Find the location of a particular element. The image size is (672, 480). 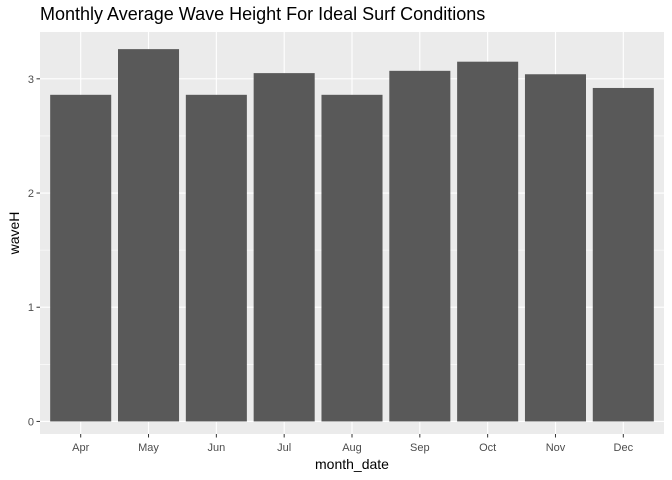

bar-jul is located at coordinates (284, 247).